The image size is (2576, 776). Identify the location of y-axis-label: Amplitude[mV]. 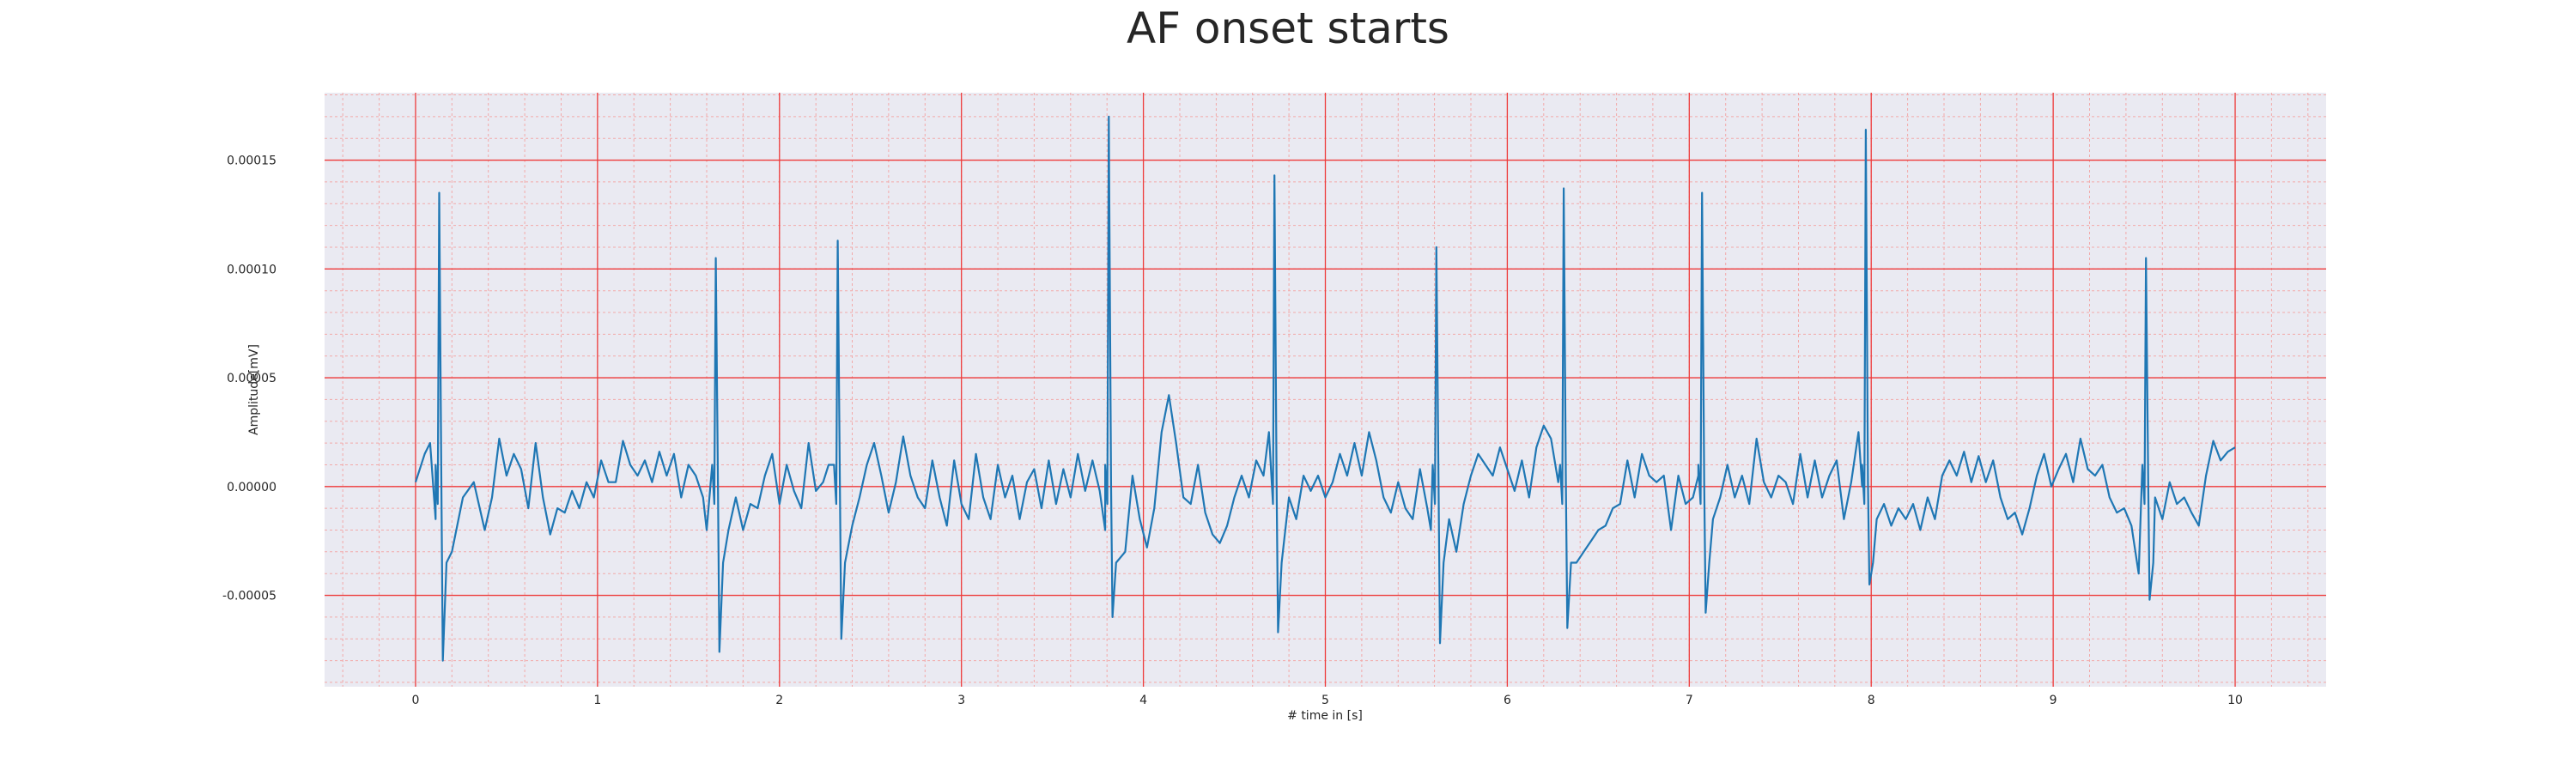
(254, 389).